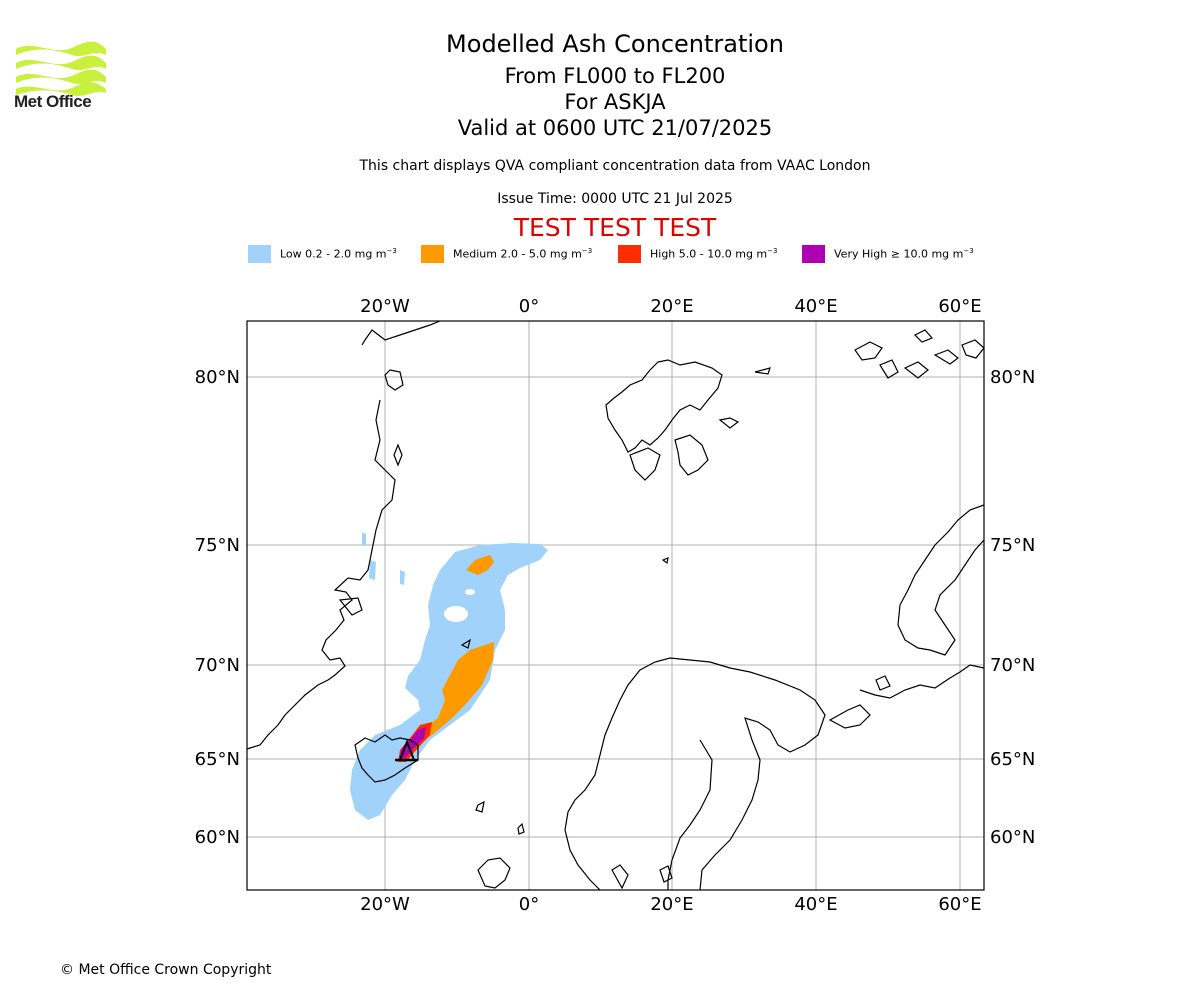  Describe the element at coordinates (1012, 759) in the screenshot. I see `lat-label-right-65n: 65°N` at that location.